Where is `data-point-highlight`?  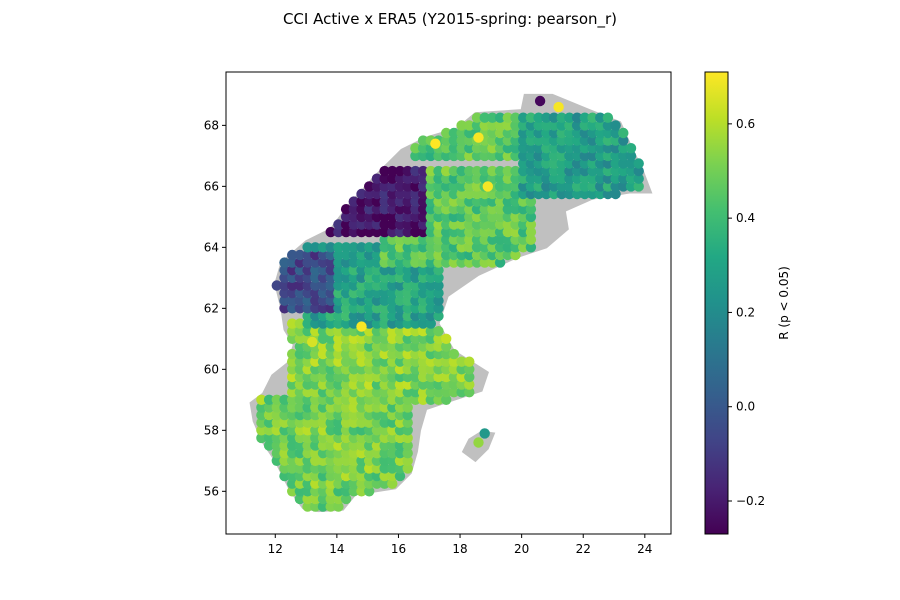 data-point-highlight is located at coordinates (487, 186).